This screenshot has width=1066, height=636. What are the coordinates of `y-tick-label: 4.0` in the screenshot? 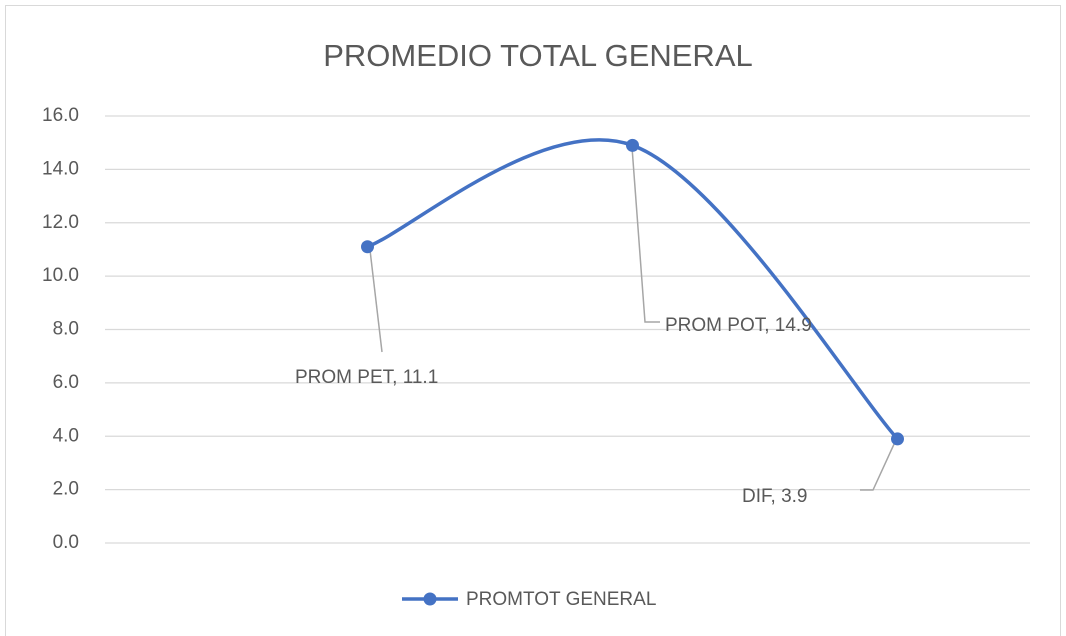 It's located at (66, 435).